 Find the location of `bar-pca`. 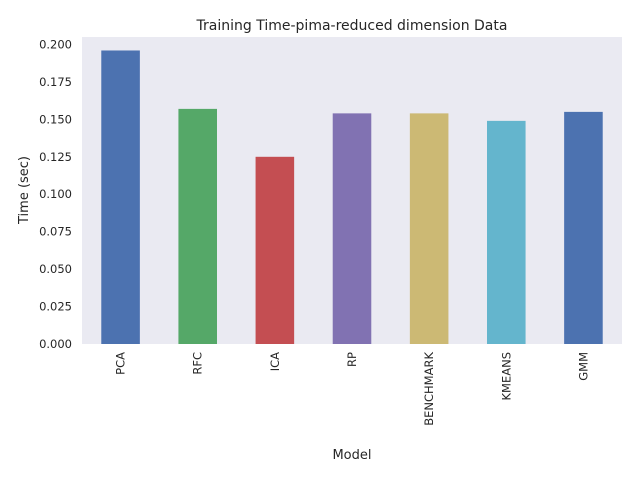

bar-pca is located at coordinates (120, 197).